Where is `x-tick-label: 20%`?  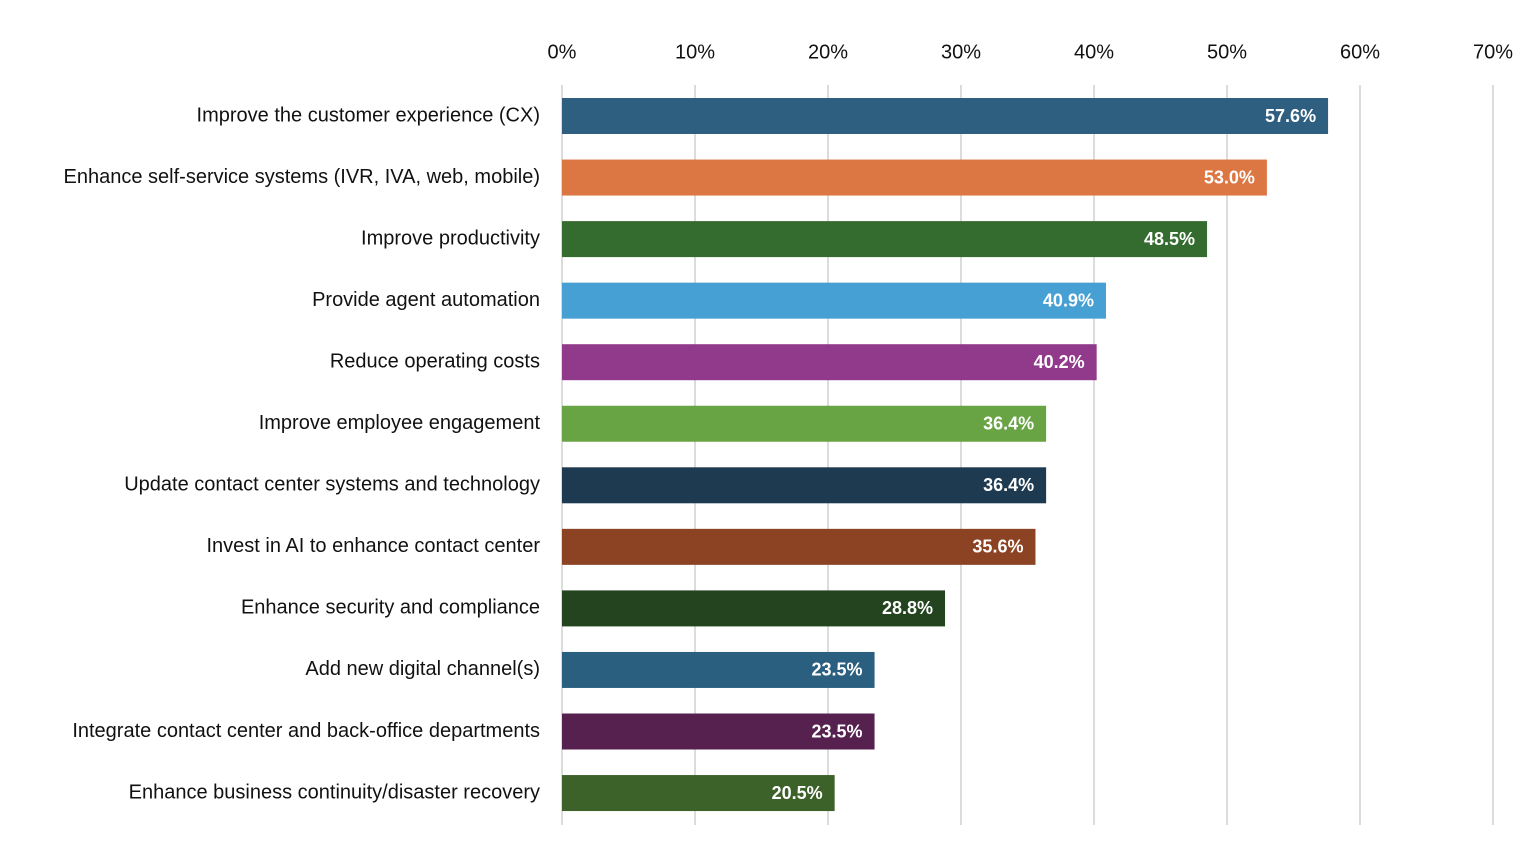
x-tick-label: 20% is located at coordinates (828, 52).